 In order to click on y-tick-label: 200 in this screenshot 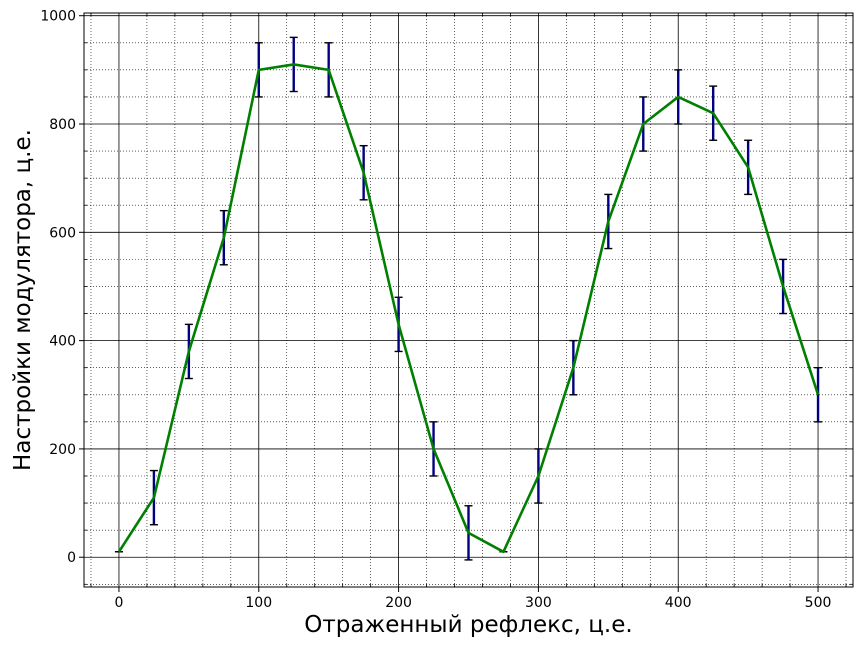, I will do `click(62, 450)`.